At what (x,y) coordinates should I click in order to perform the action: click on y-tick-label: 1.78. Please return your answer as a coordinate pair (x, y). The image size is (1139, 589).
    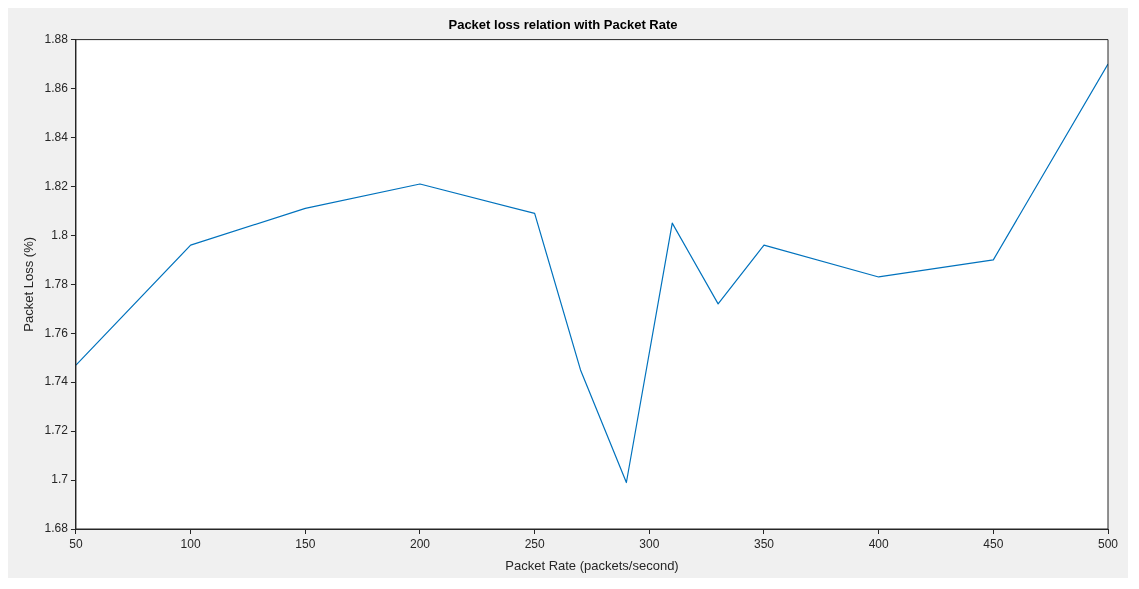
    Looking at the image, I should click on (56, 283).